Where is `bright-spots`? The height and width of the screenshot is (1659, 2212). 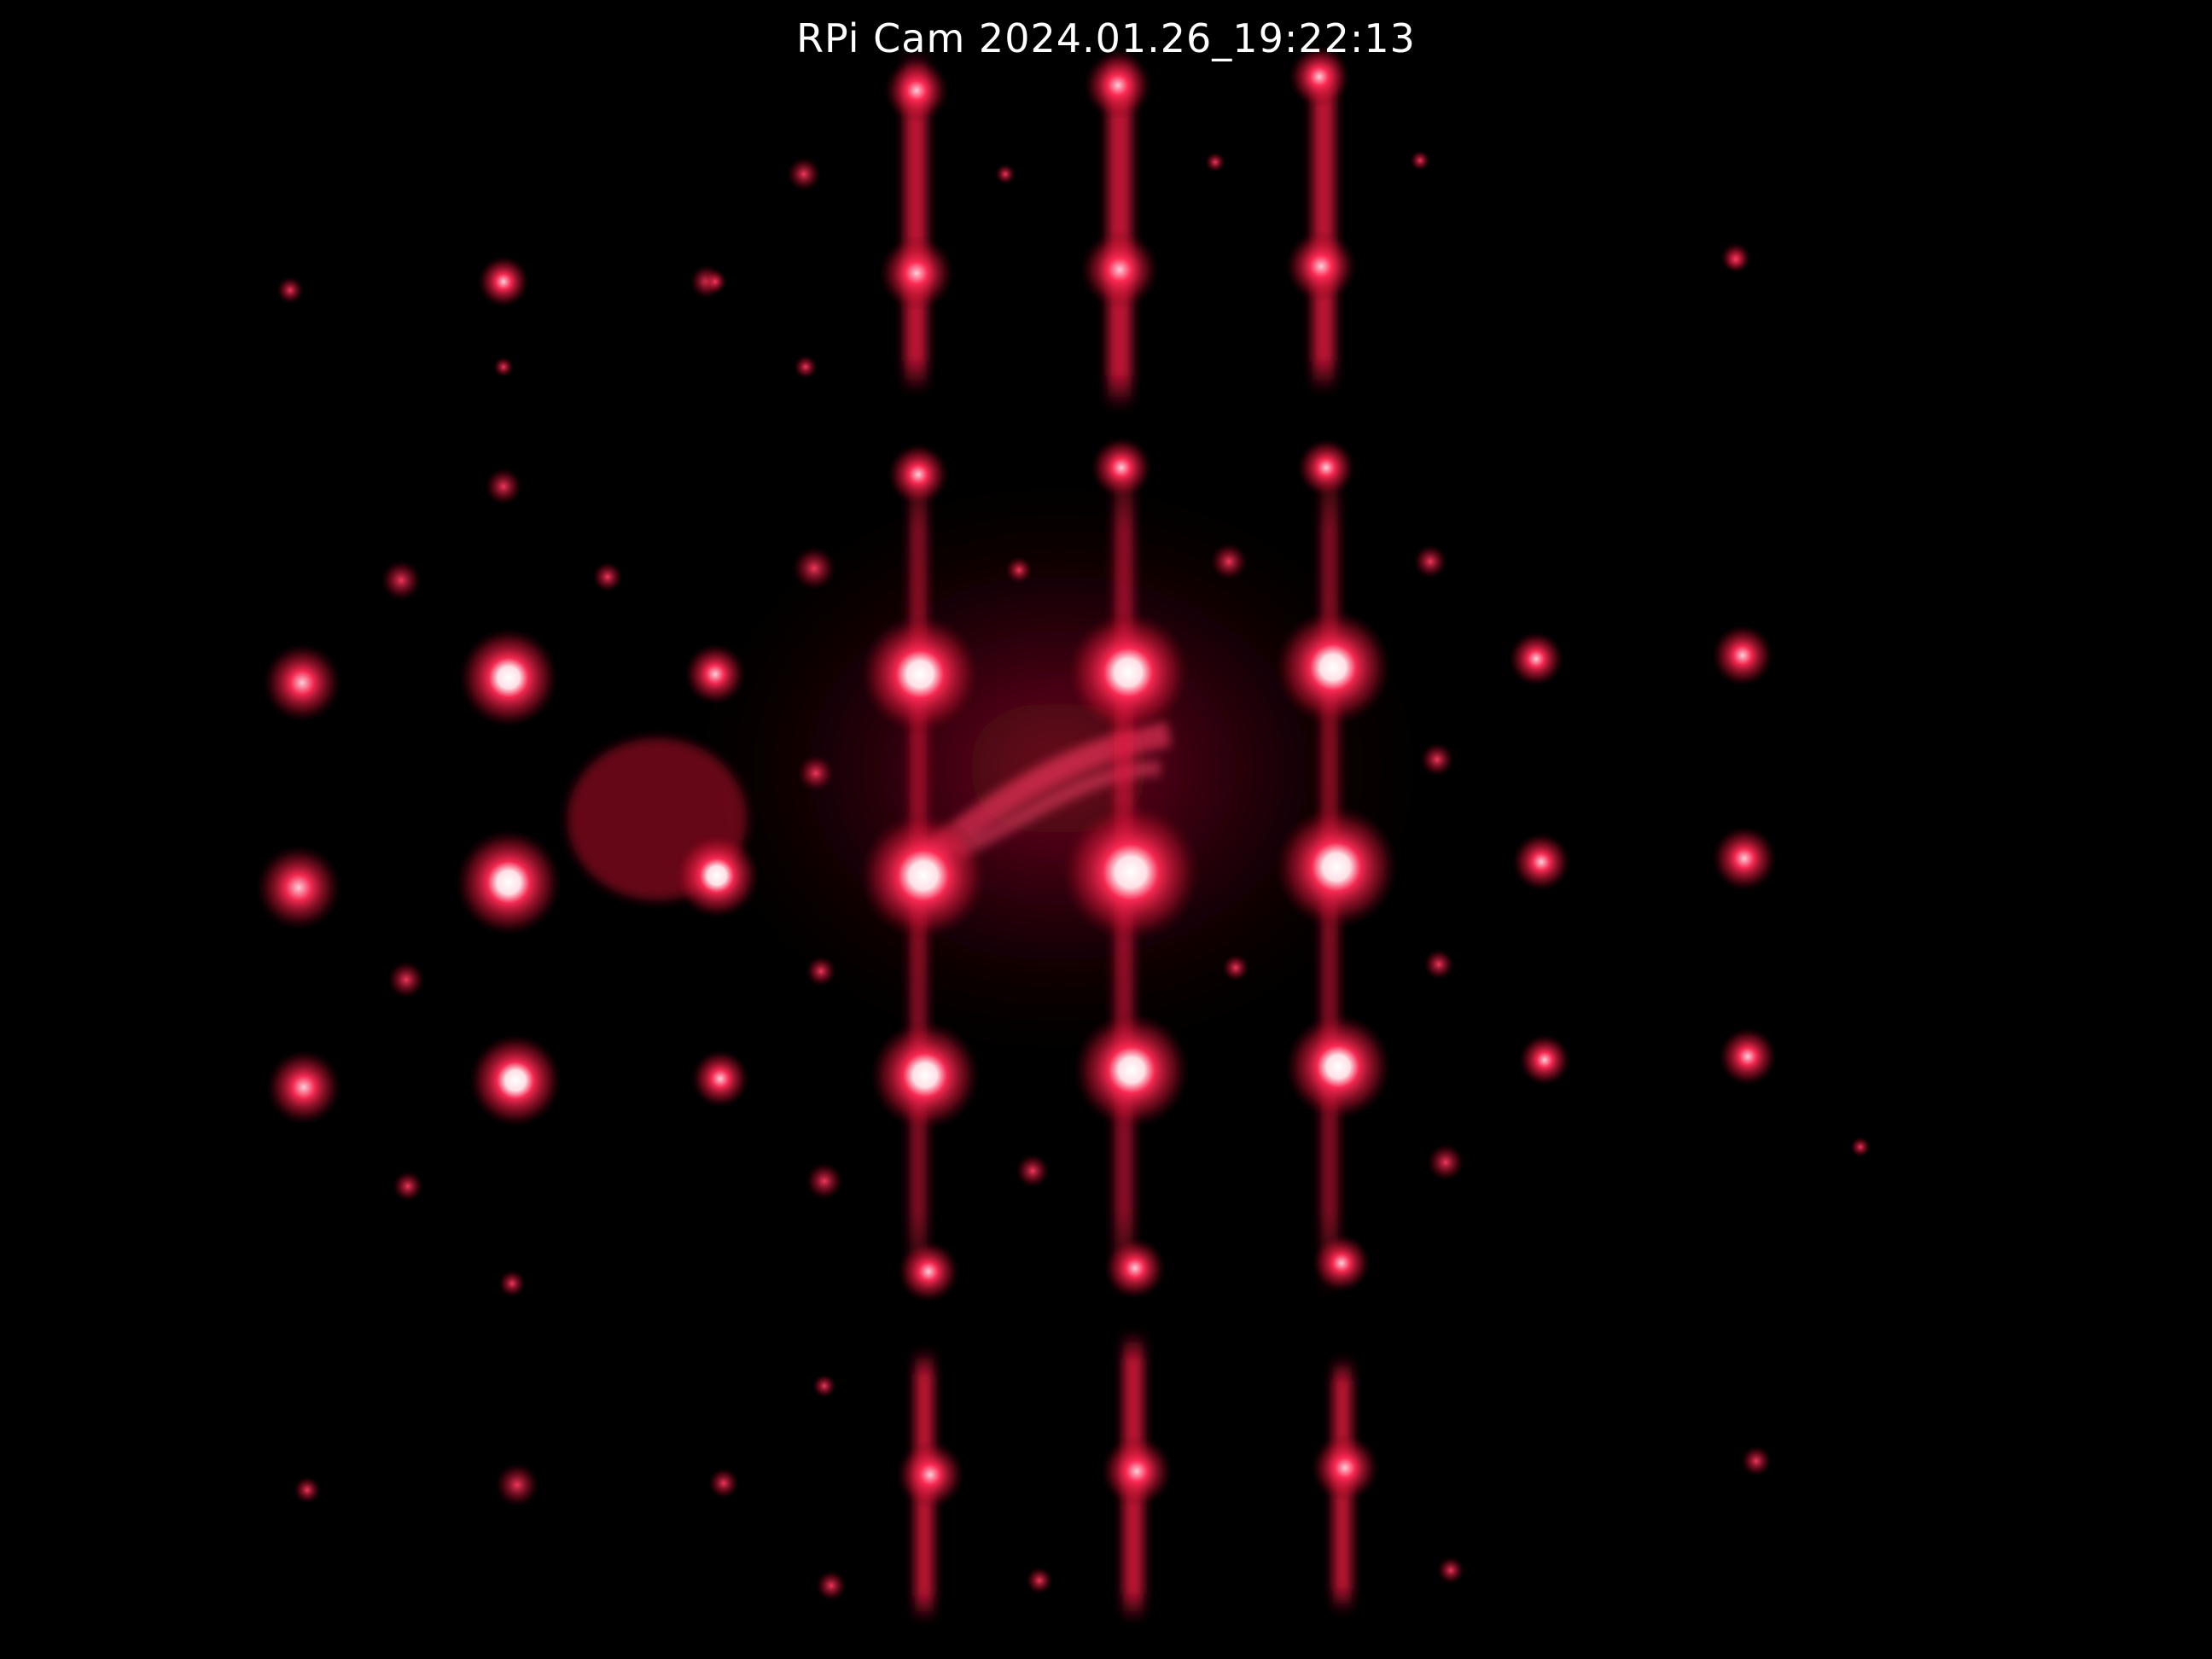 bright-spots is located at coordinates (927, 869).